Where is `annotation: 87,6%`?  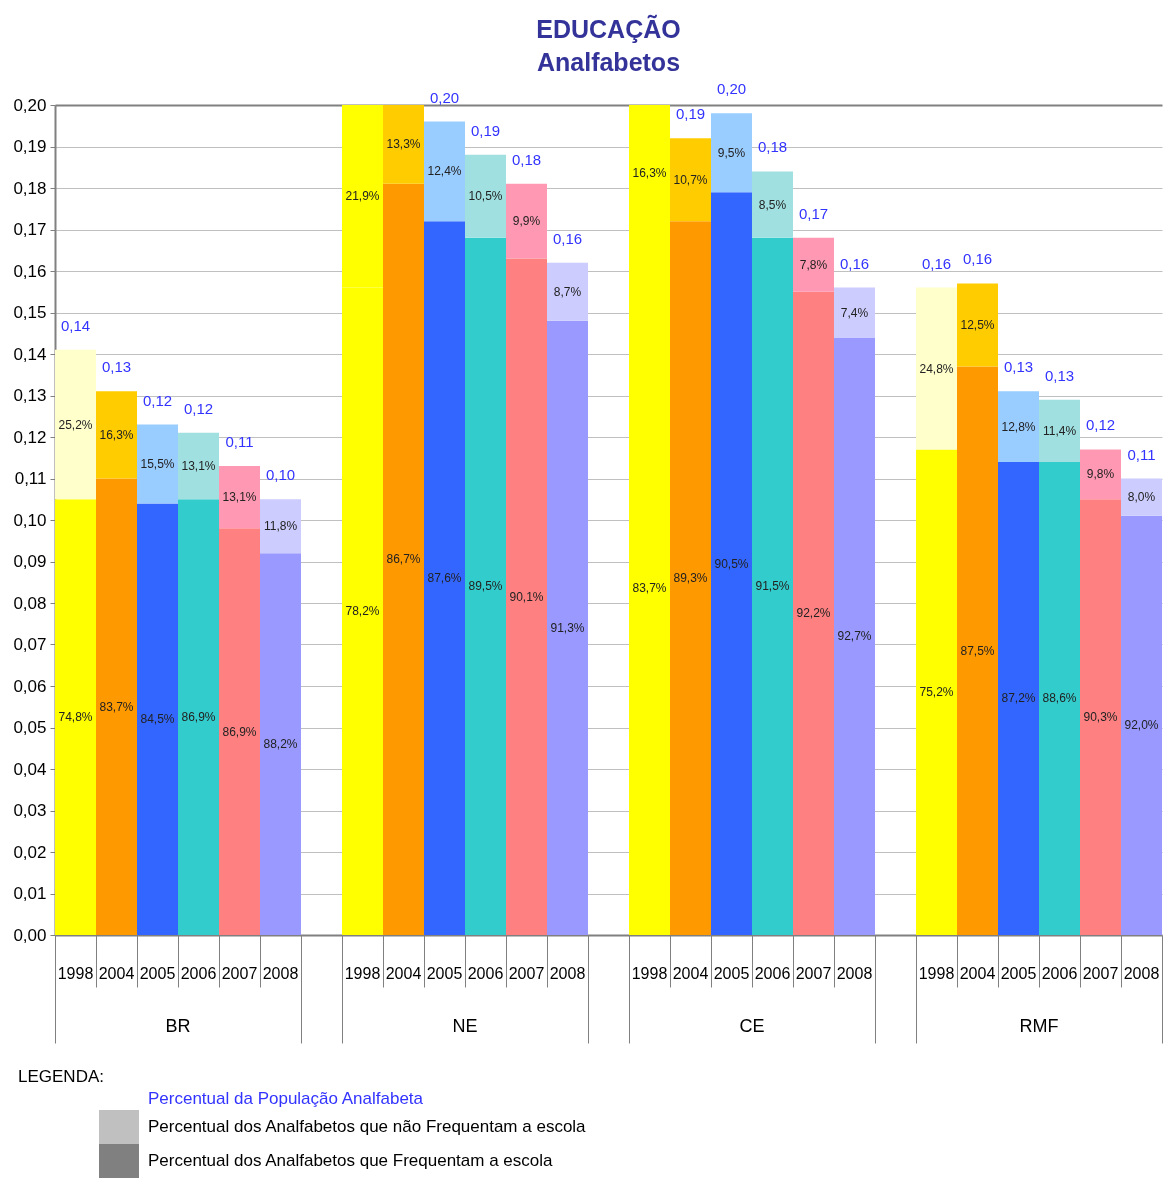 annotation: 87,6% is located at coordinates (444, 578).